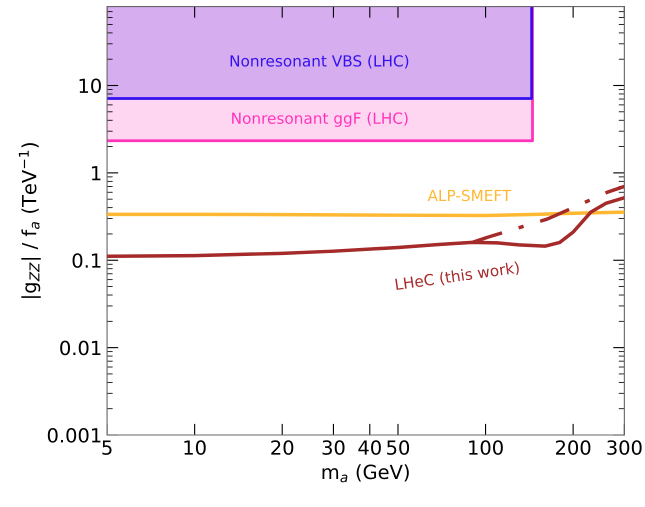  I want to click on x-tick-label: 20, so click(282, 447).